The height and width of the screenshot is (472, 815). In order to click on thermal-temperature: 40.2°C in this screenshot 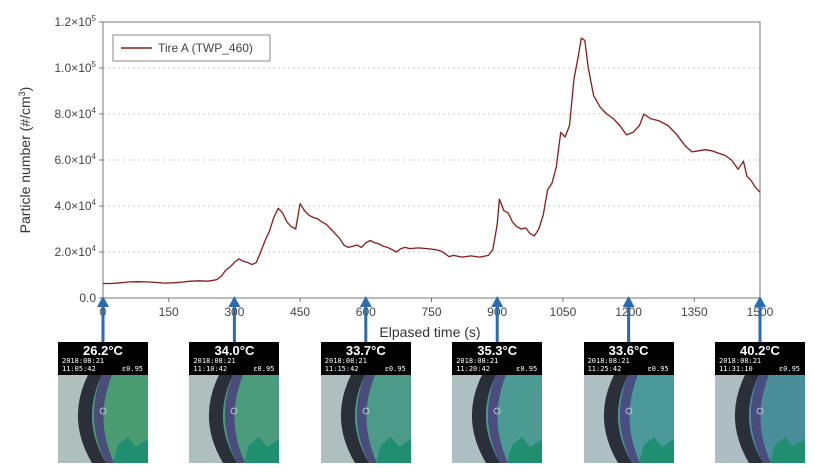, I will do `click(760, 350)`.